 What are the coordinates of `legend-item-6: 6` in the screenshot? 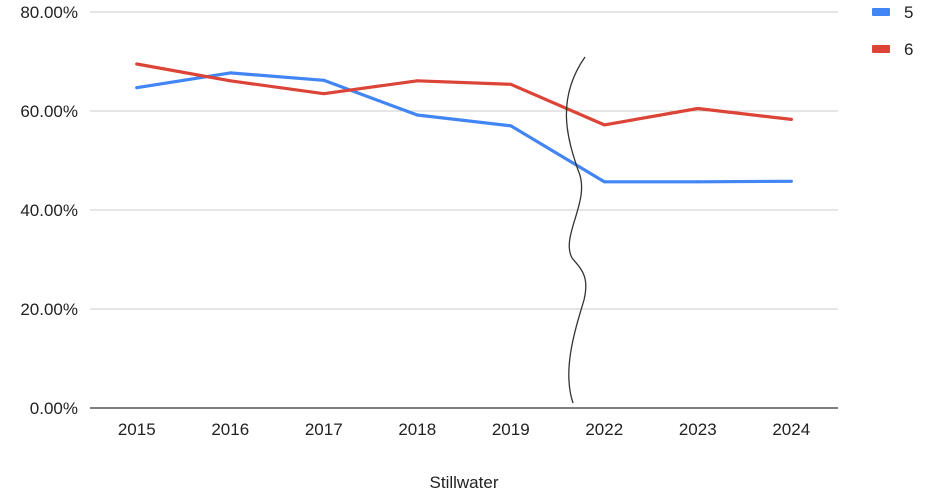 It's located at (892, 49).